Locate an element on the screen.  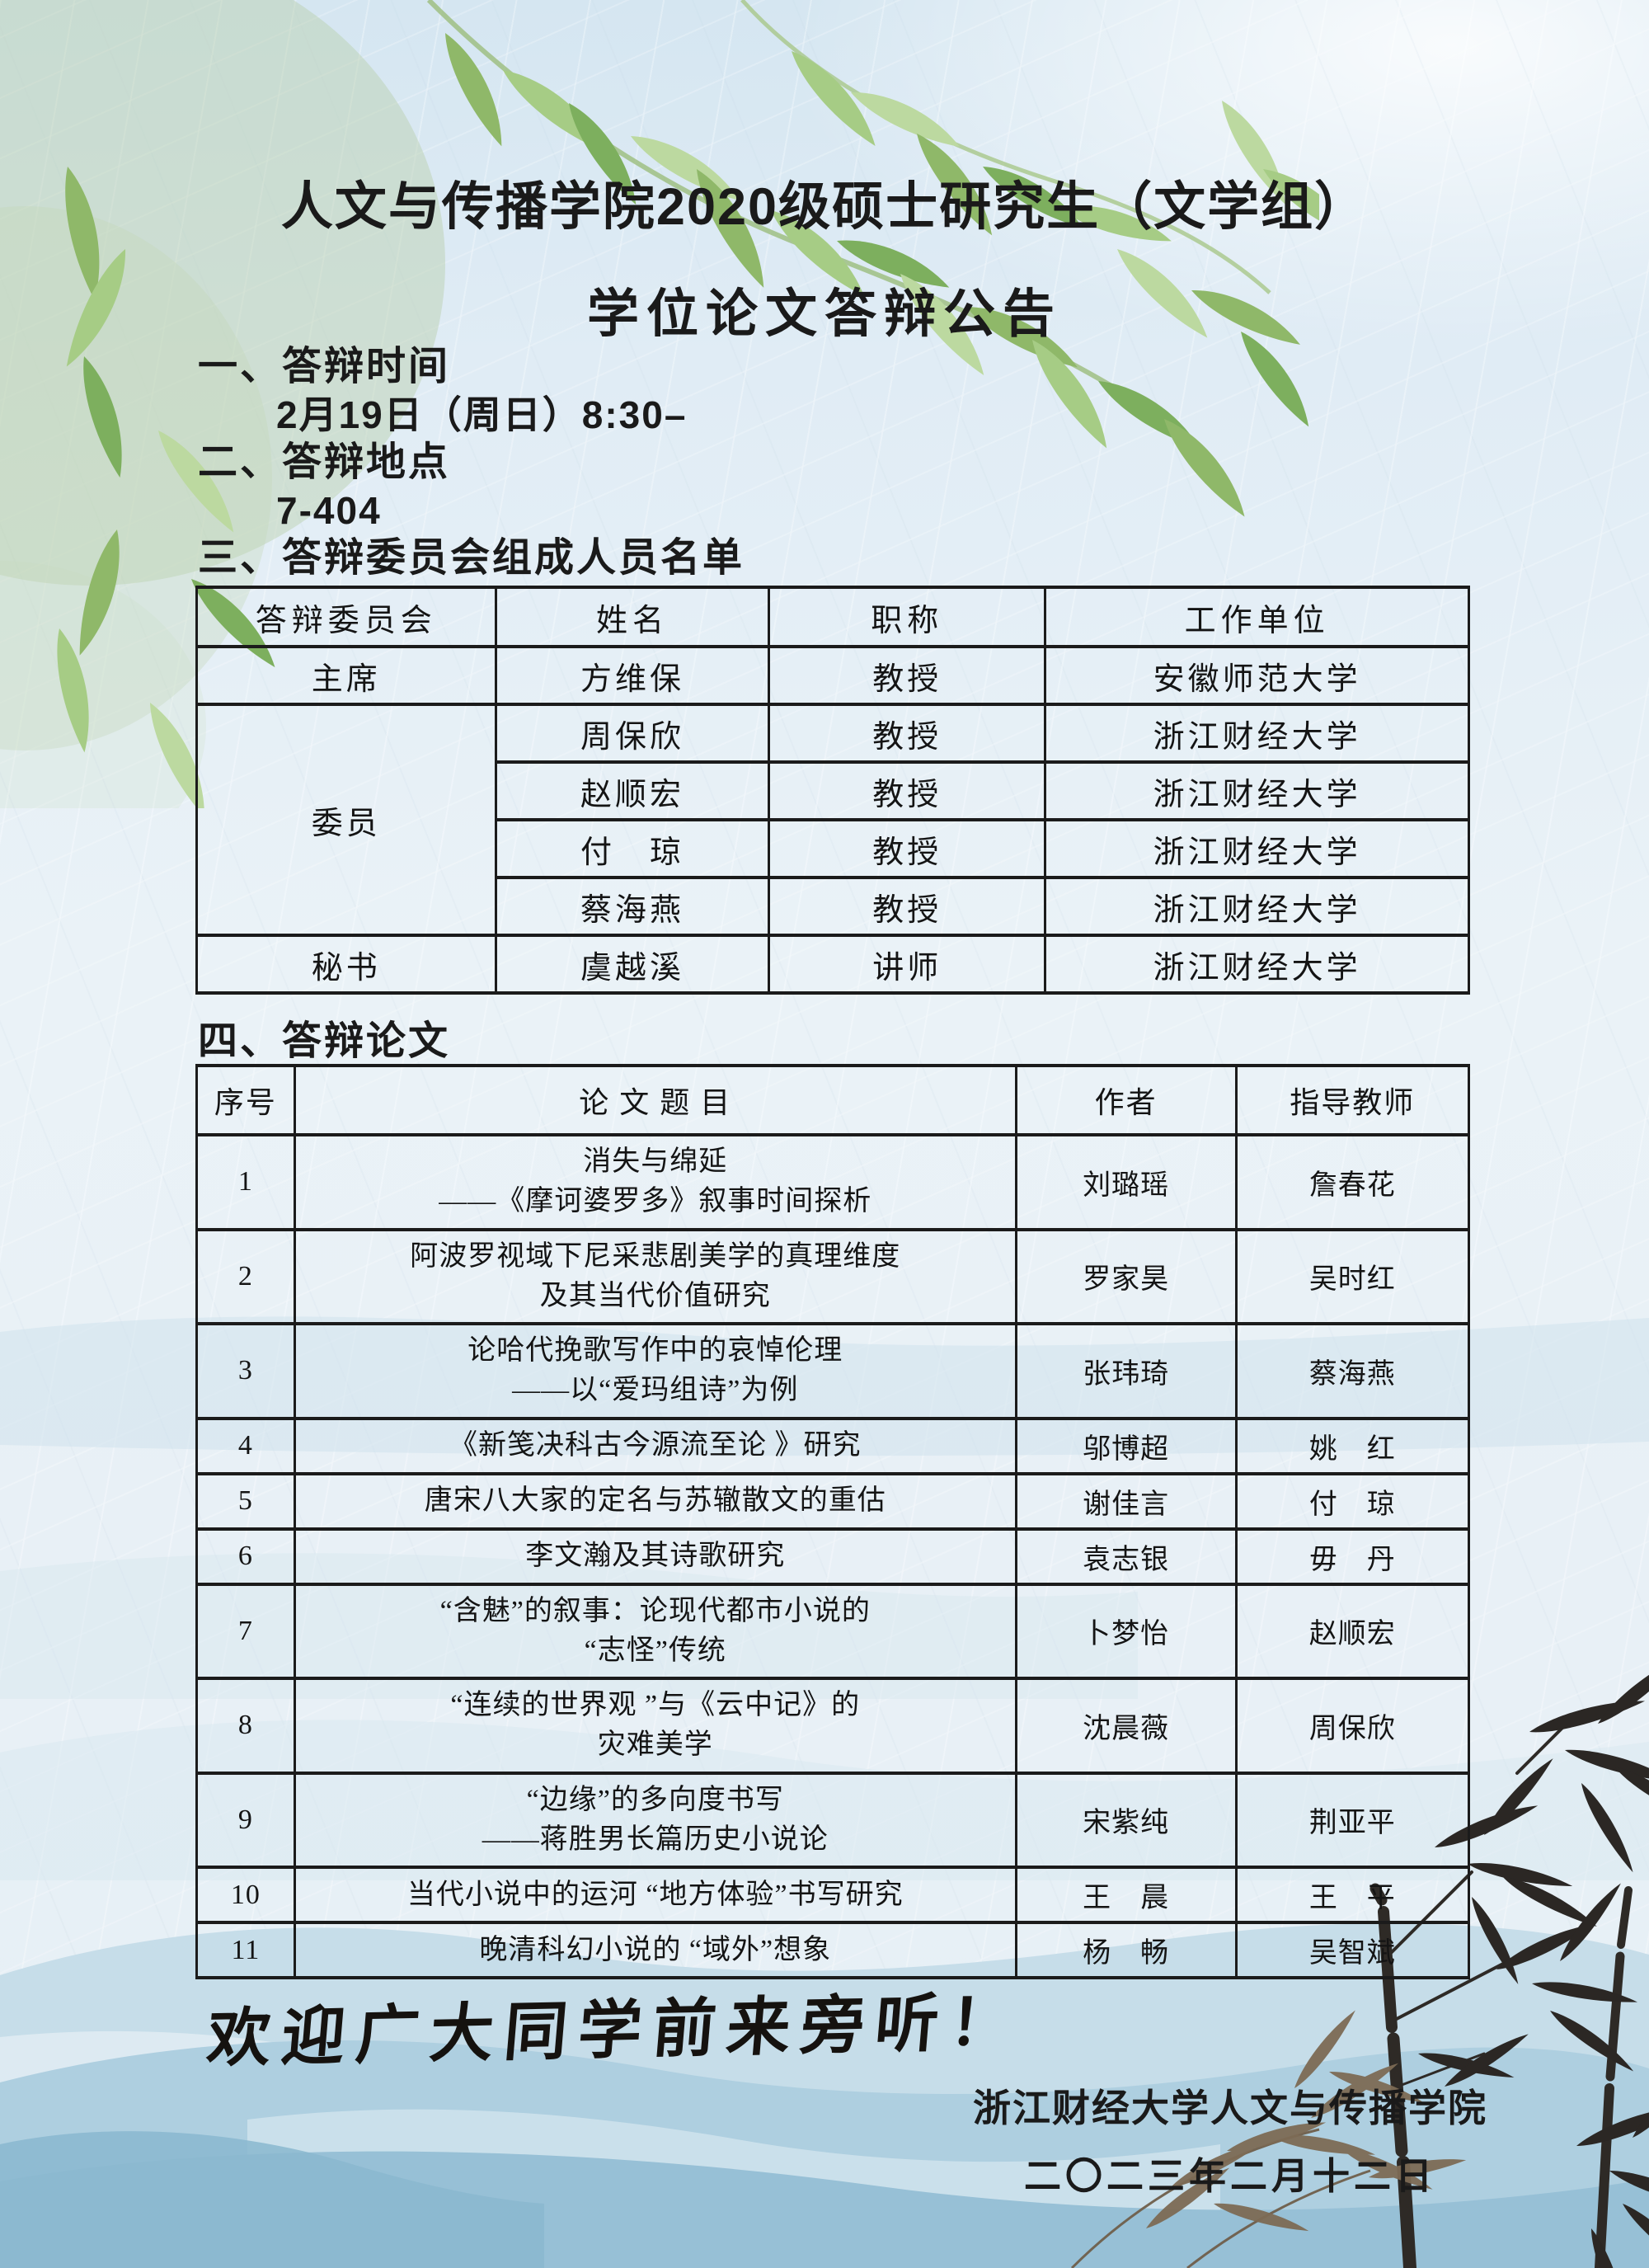
thesis-row: 10 当代小说中的运河 “地方体验”书写研究 王 晨王 平 is located at coordinates (833, 1895).